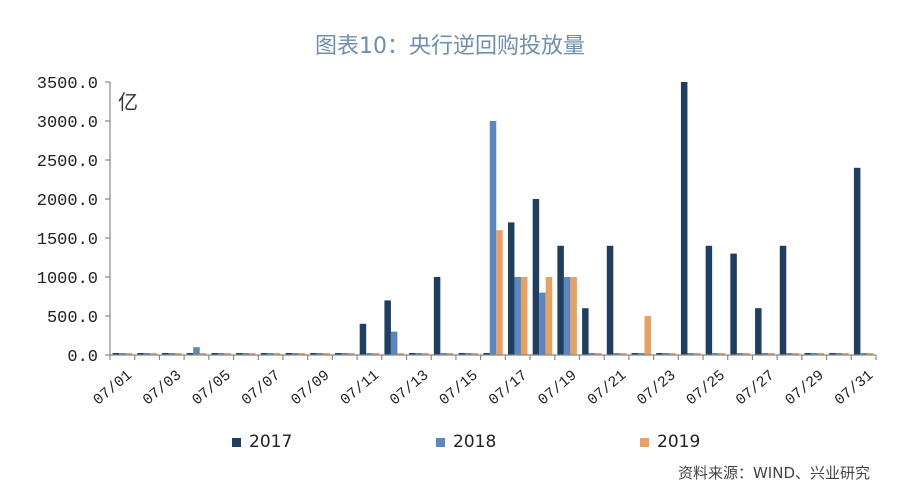 The image size is (900, 498). What do you see at coordinates (758, 331) in the screenshot?
I see `bar-2017-07/27` at bounding box center [758, 331].